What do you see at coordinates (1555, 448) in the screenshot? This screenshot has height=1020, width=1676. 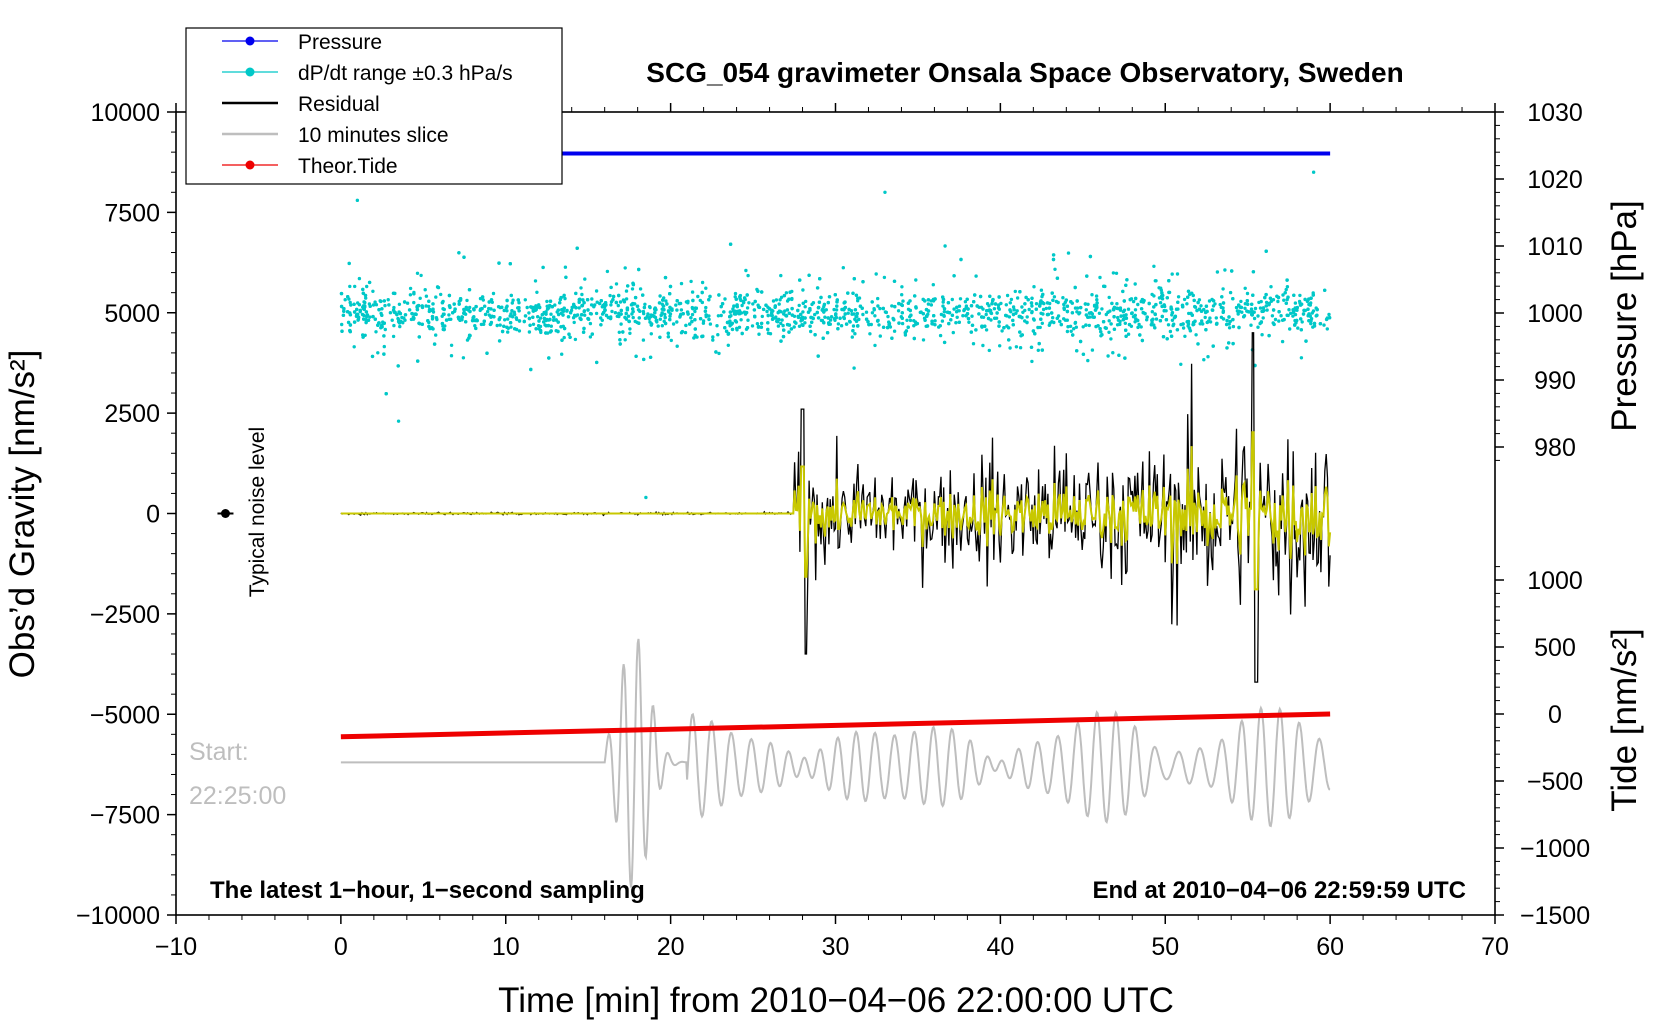 I see `y-tick-label-pressure: 980` at bounding box center [1555, 448].